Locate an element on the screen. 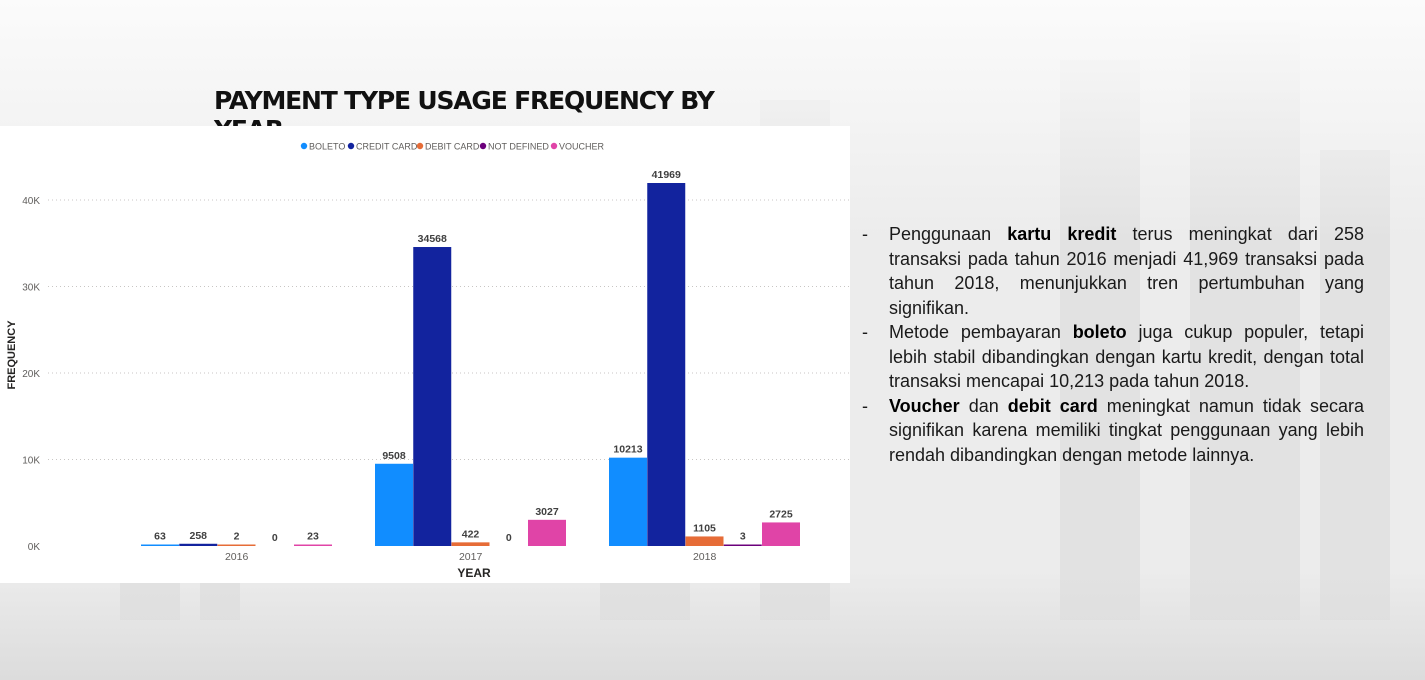 Image resolution: width=1425 pixels, height=680 pixels. data-label: 10213 is located at coordinates (627, 450).